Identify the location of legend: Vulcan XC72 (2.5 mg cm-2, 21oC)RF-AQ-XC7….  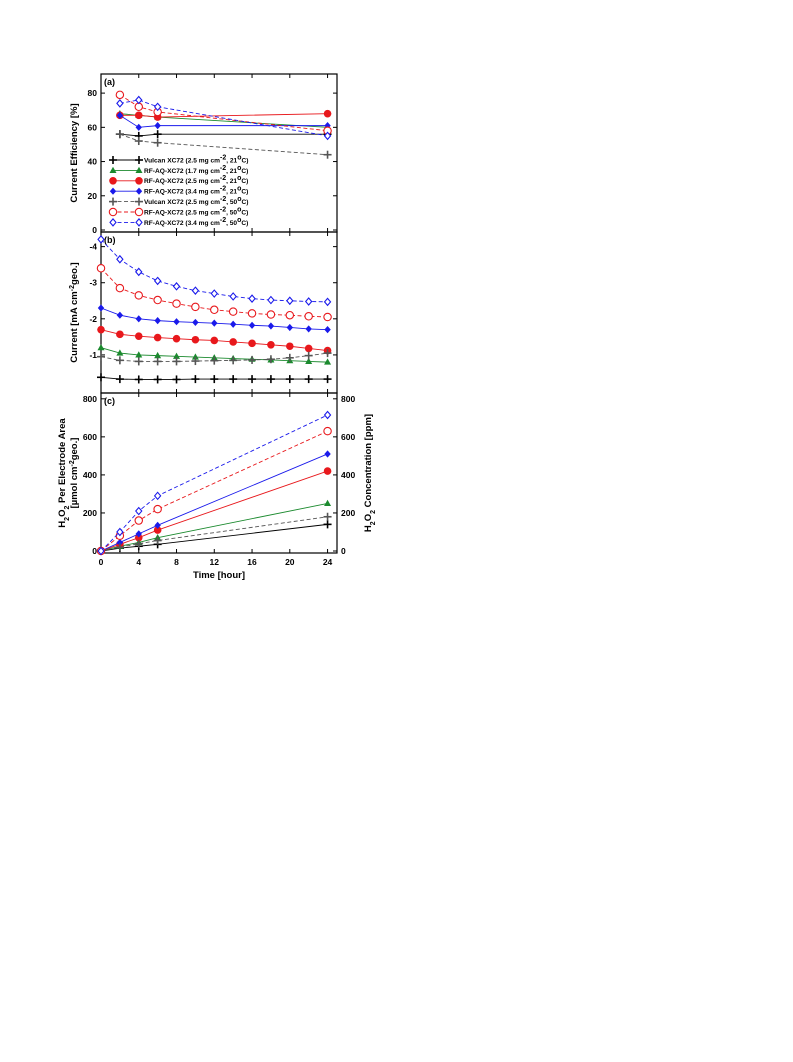
(178, 190).